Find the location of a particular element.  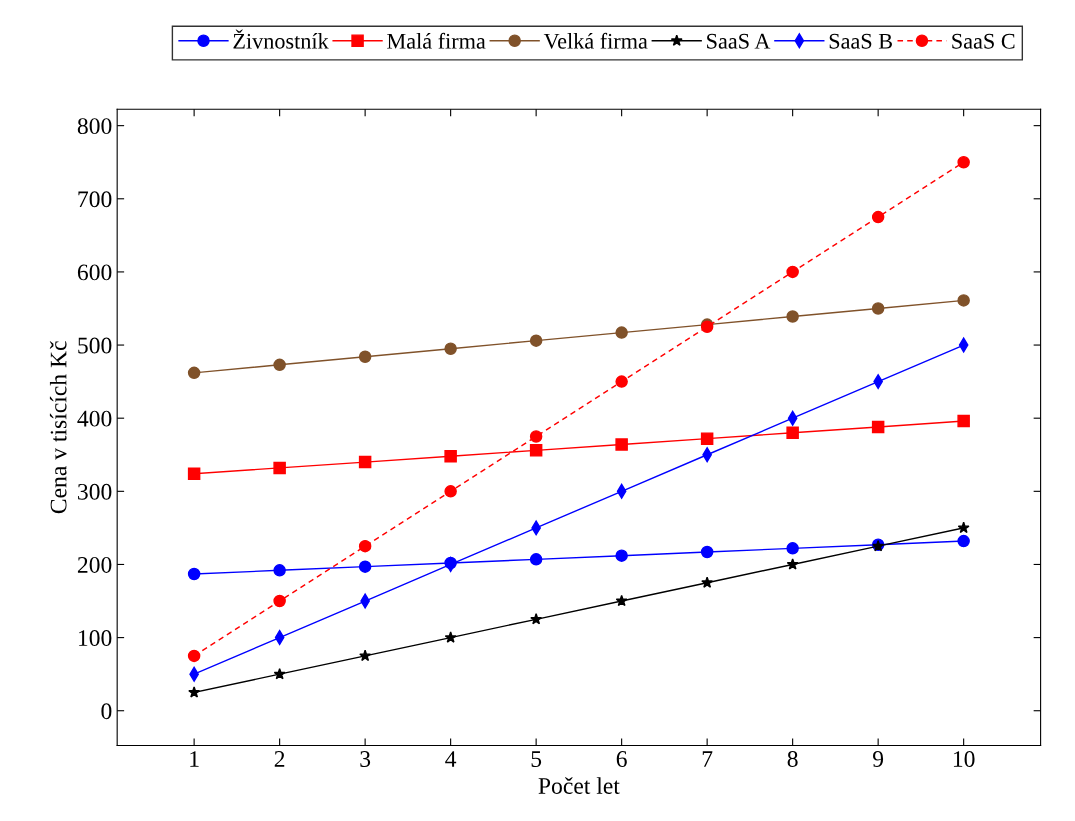

x-tick-label: 7 is located at coordinates (707, 759).